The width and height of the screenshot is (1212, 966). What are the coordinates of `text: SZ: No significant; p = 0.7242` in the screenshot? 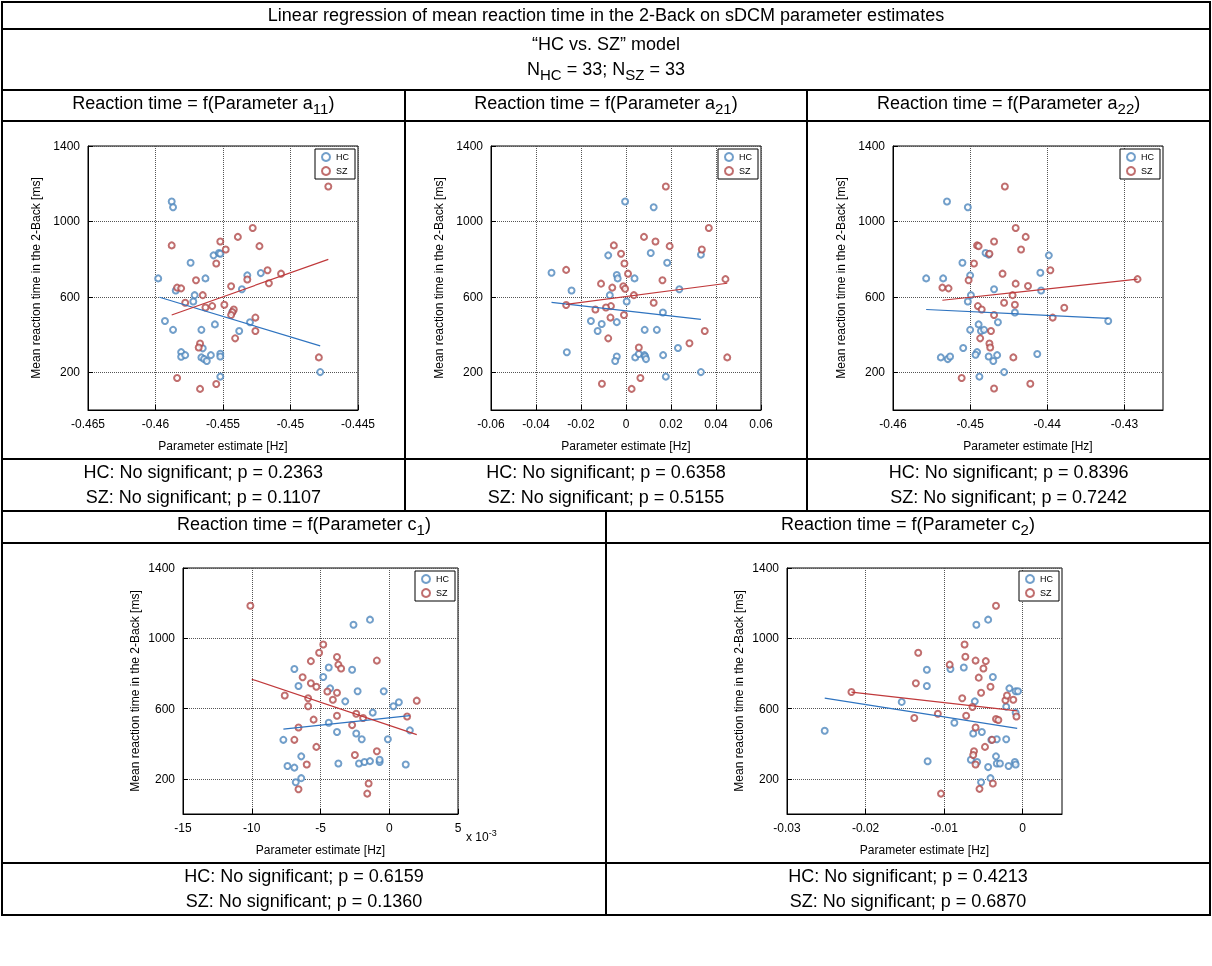 It's located at (1008, 498).